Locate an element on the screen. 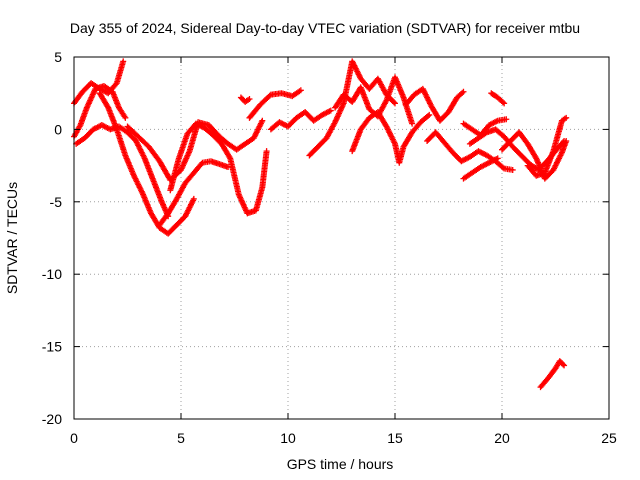 The width and height of the screenshot is (640, 480). x-tick-label: 5 is located at coordinates (181, 438).